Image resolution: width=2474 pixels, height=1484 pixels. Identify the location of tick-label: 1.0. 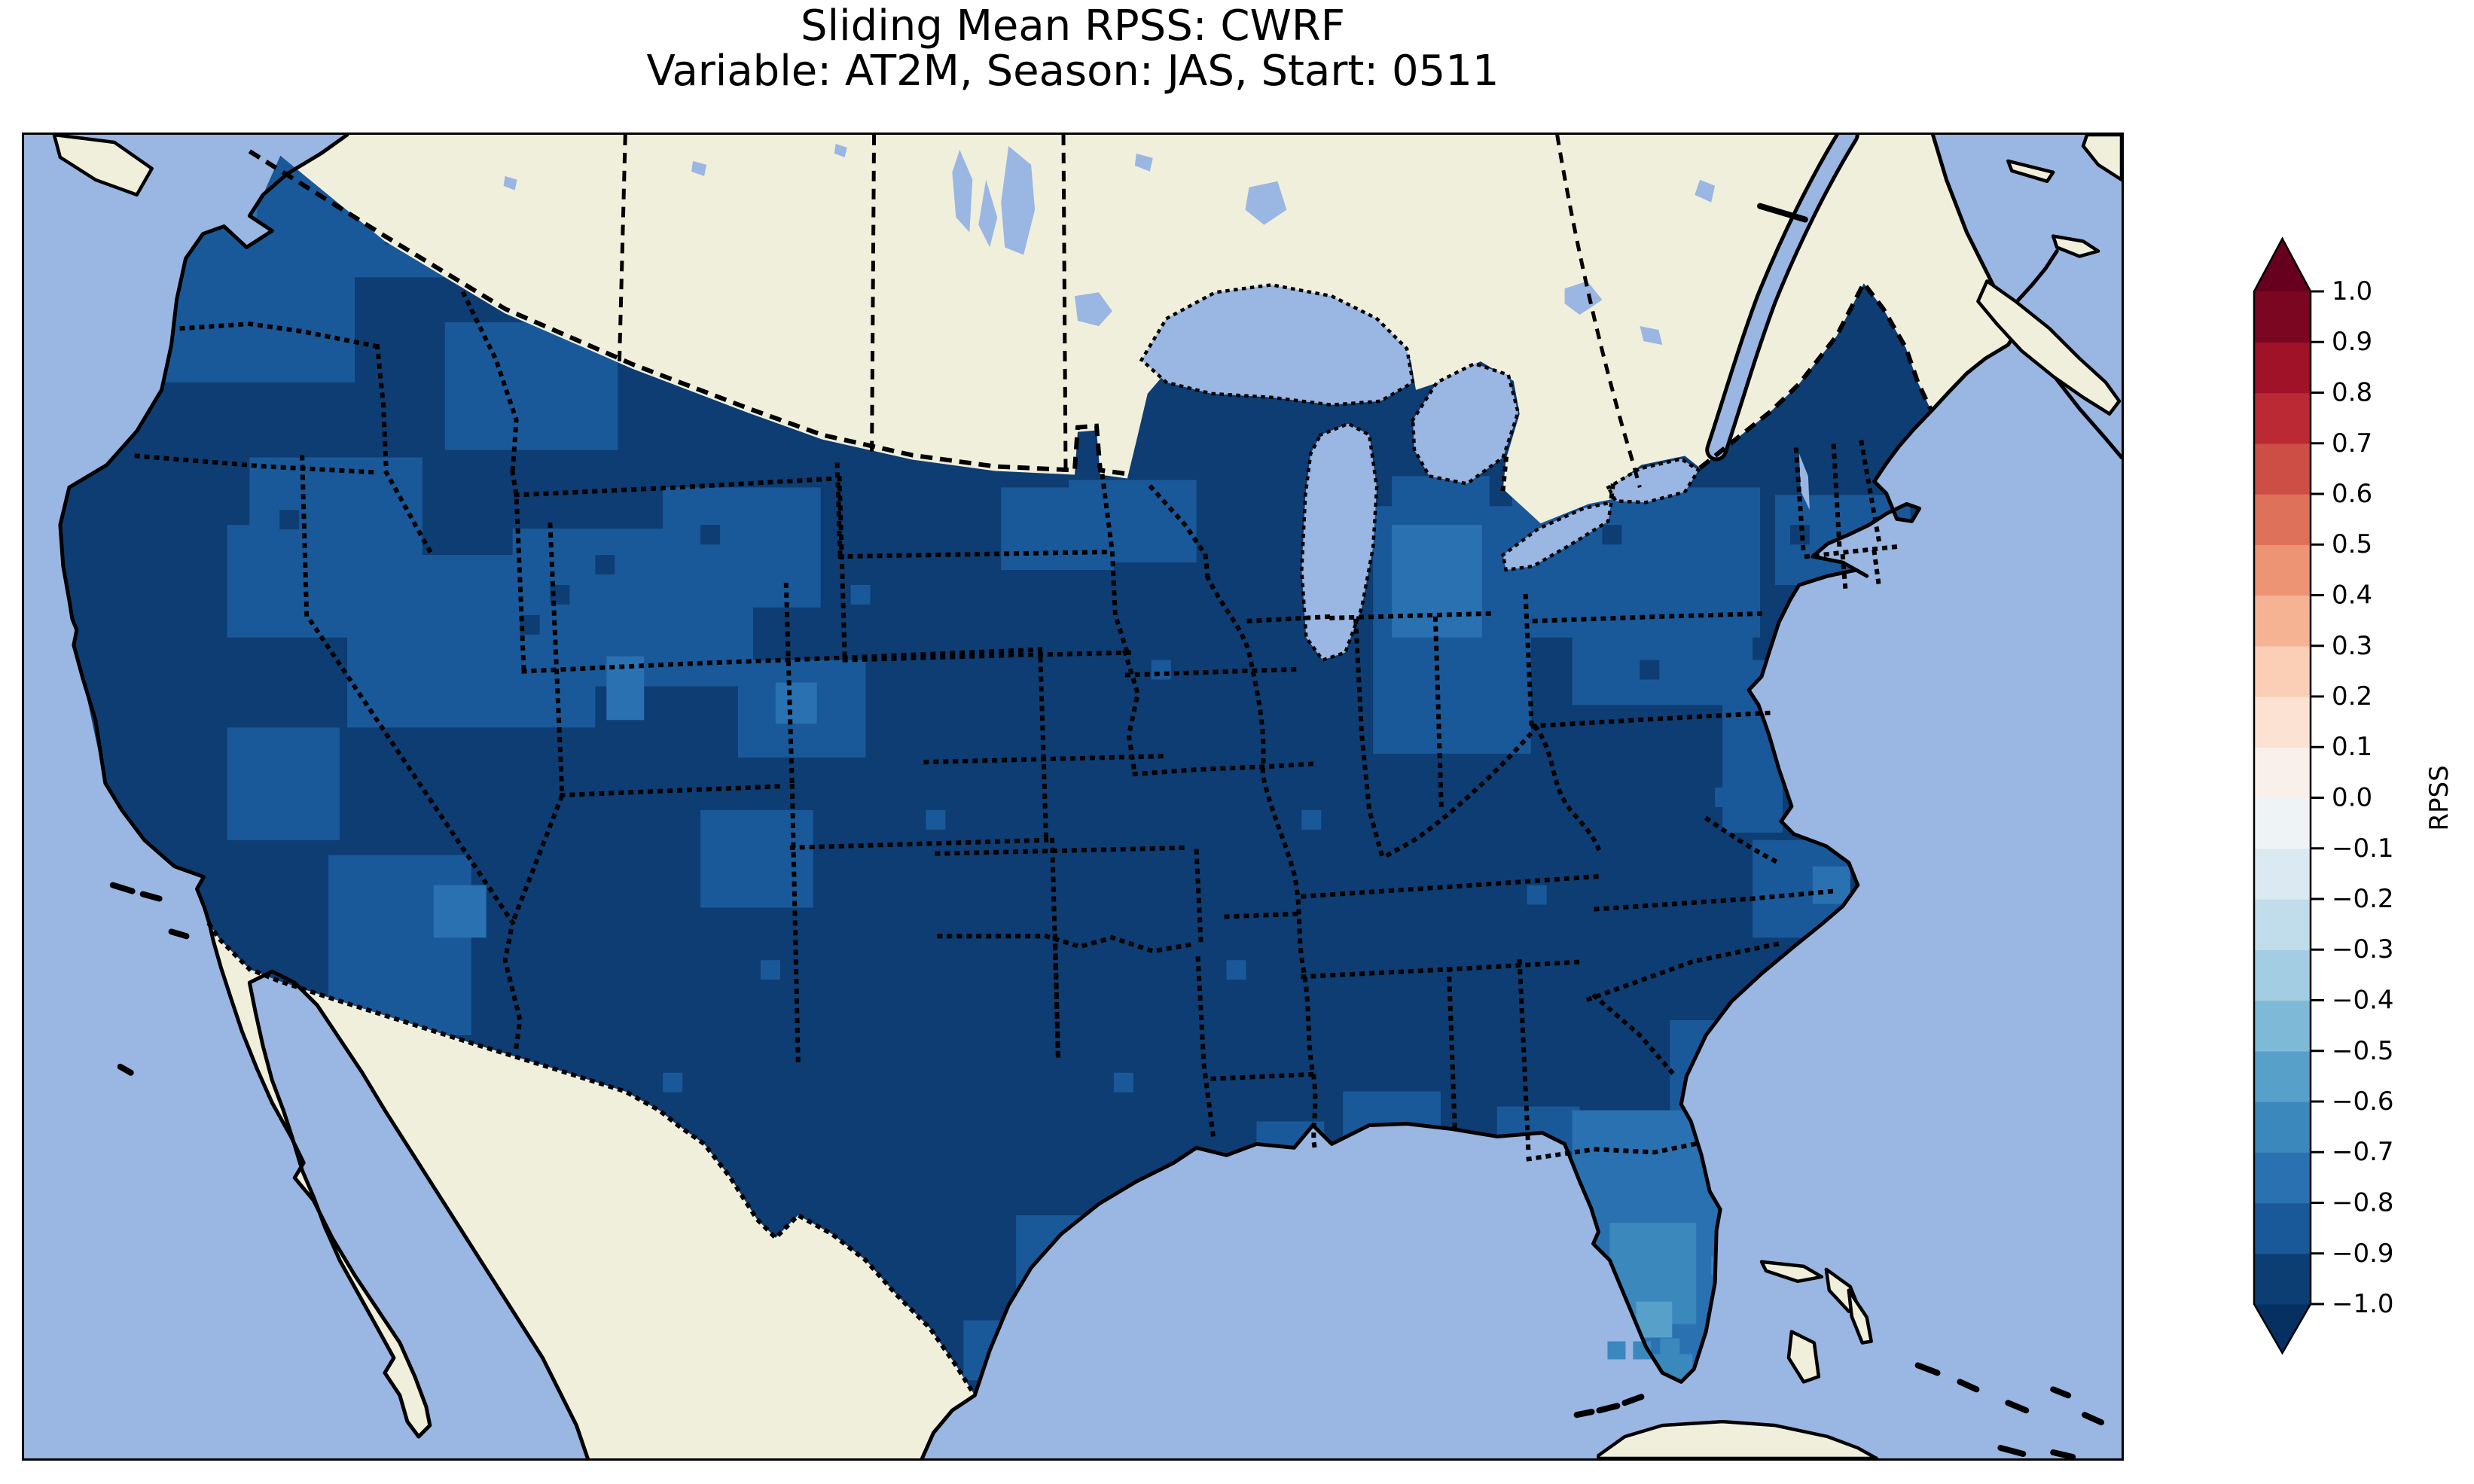
(2352, 291).